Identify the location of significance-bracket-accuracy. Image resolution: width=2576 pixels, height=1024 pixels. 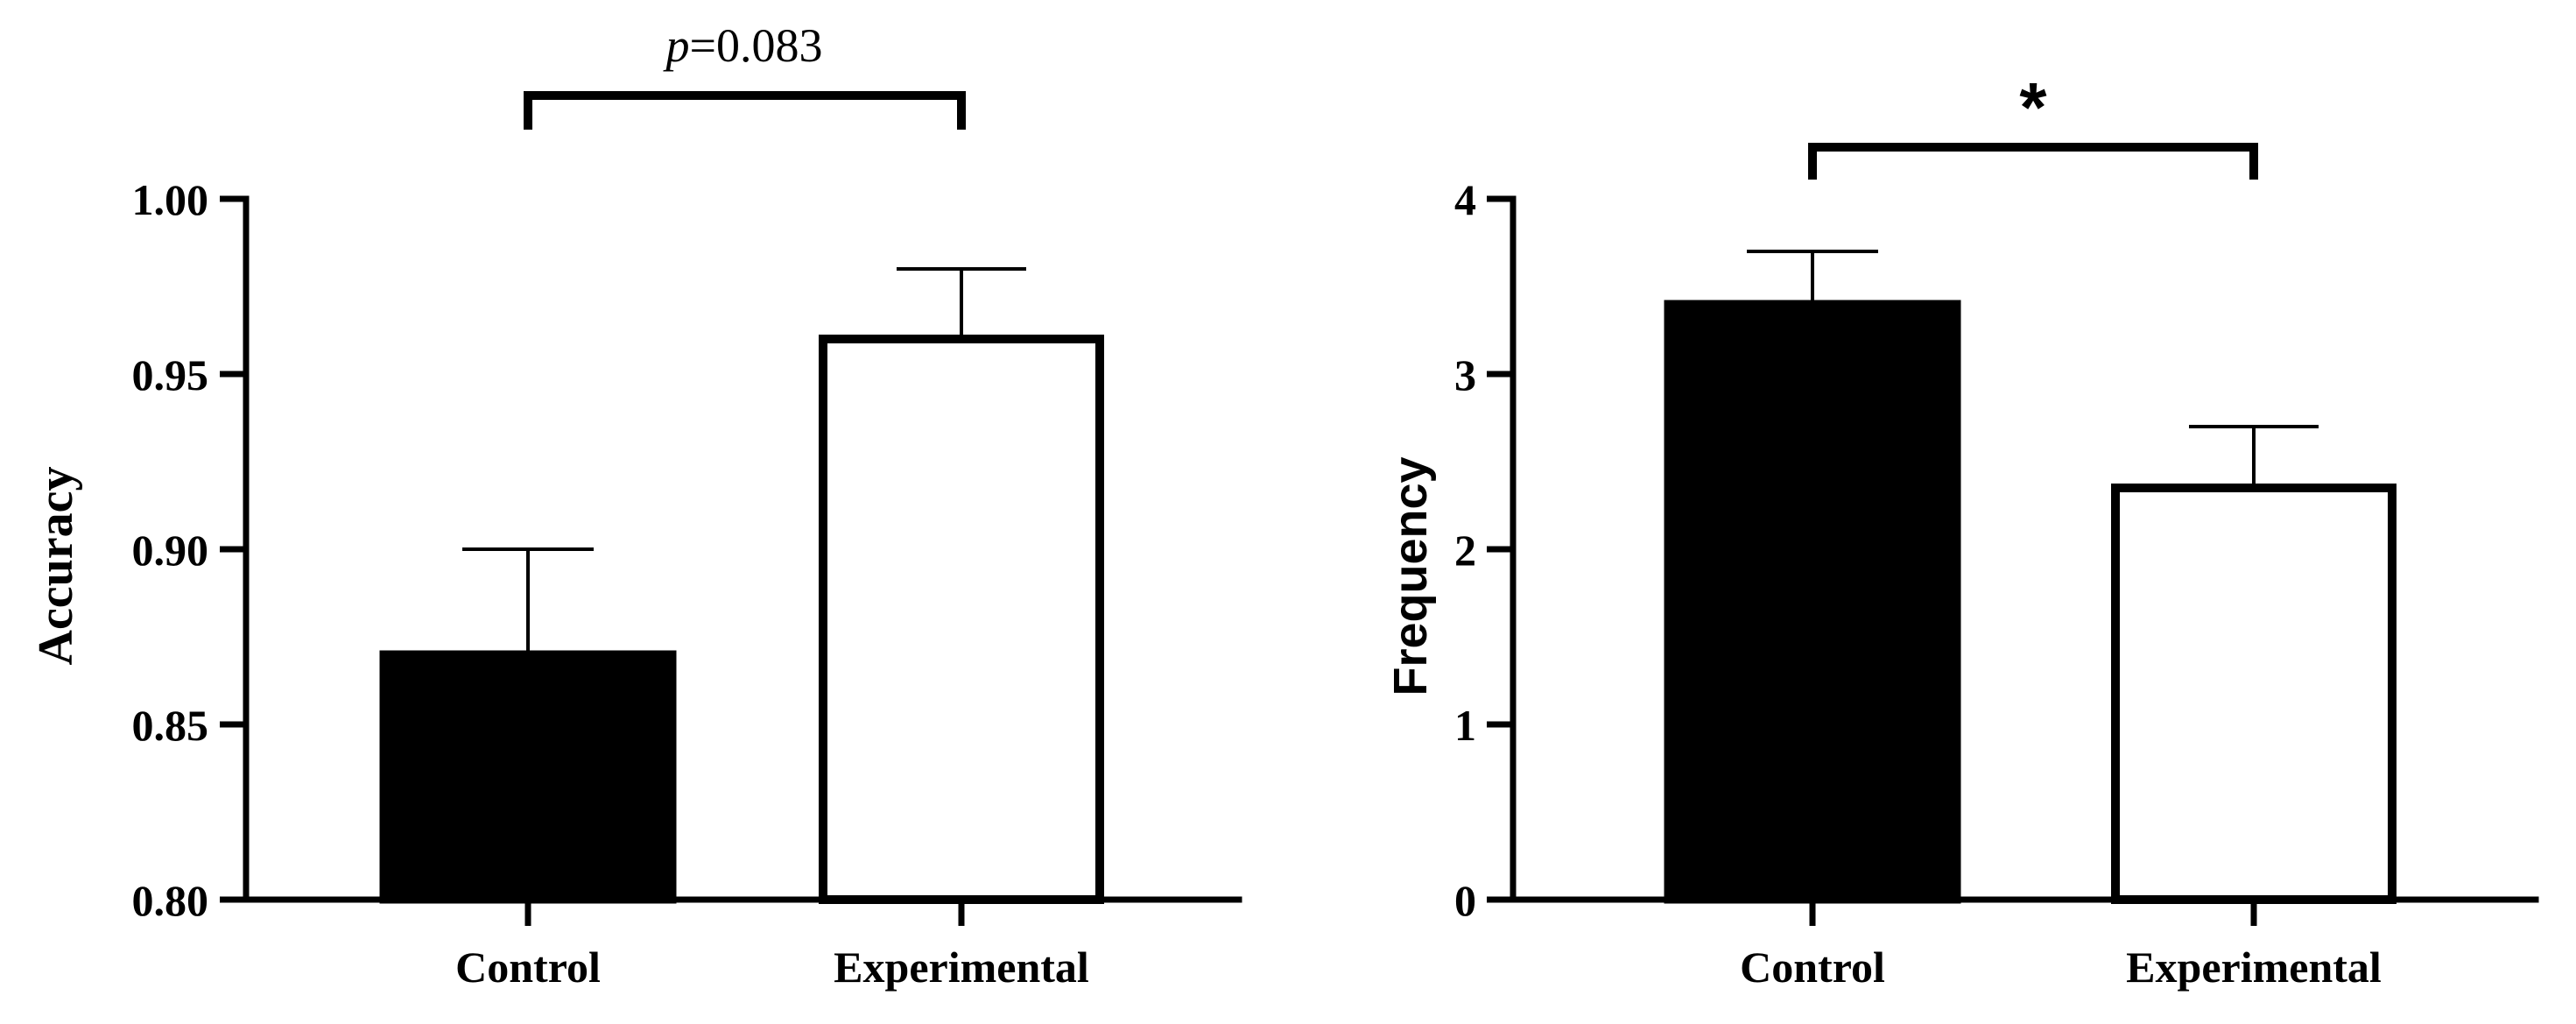
(745, 110).